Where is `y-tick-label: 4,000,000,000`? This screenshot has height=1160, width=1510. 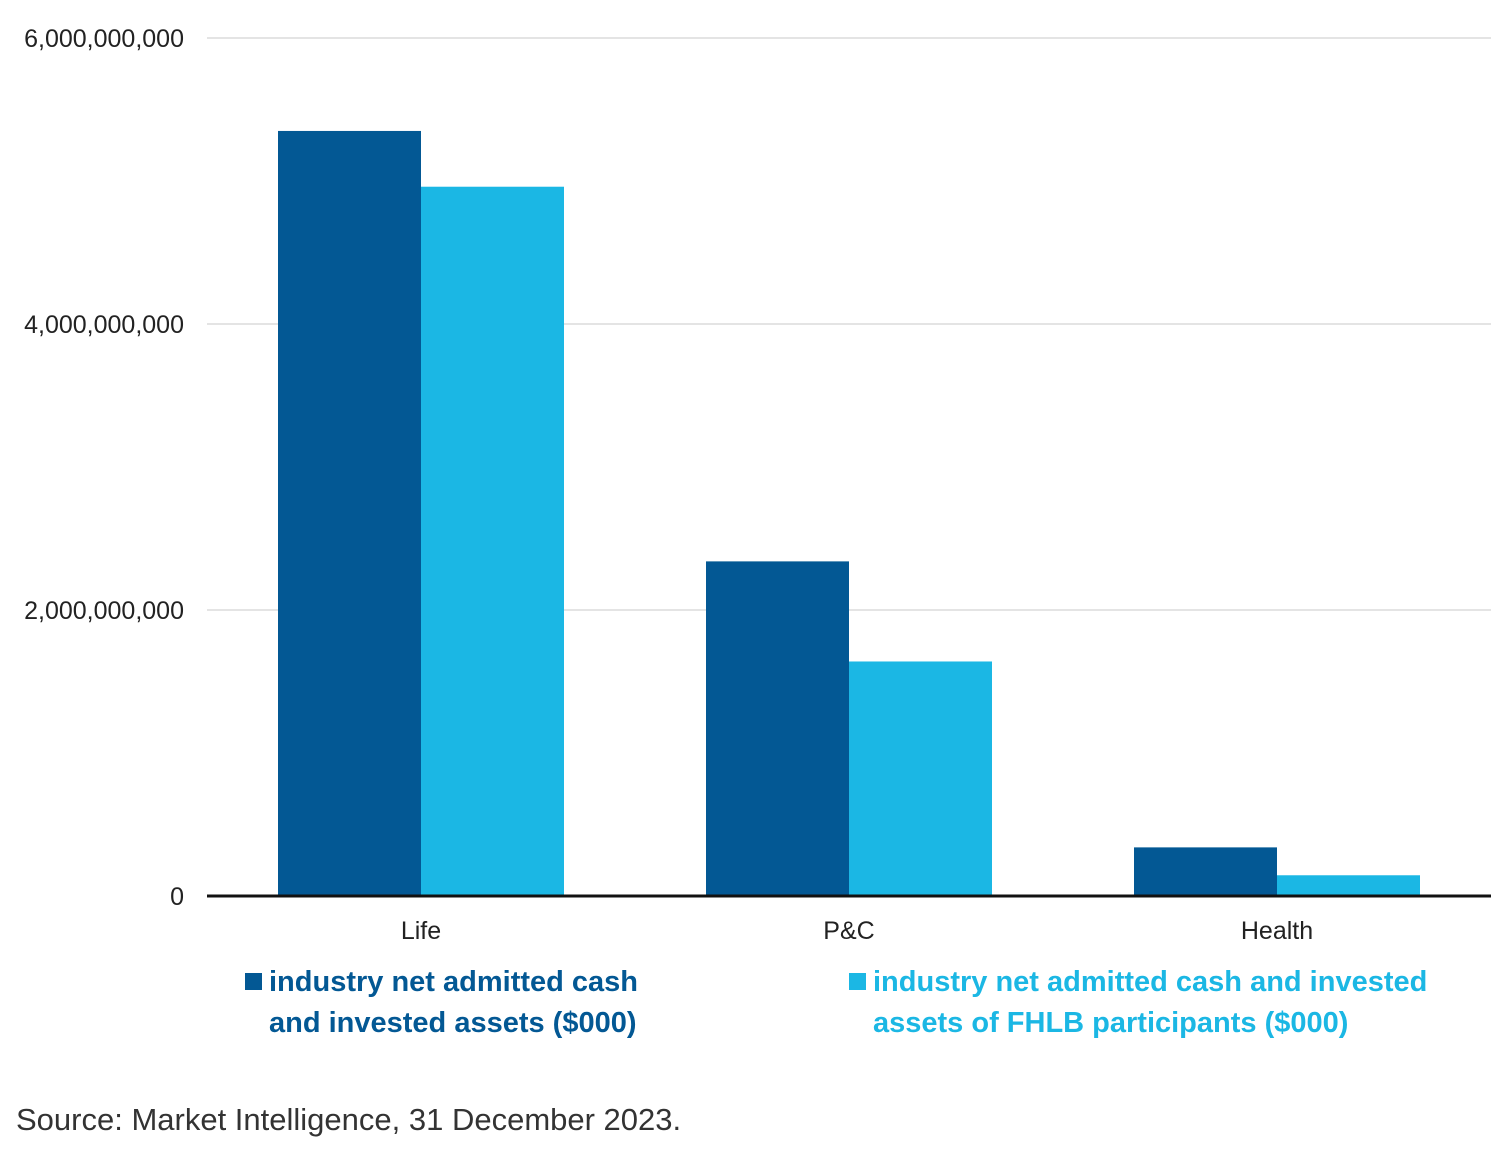 y-tick-label: 4,000,000,000 is located at coordinates (104, 325).